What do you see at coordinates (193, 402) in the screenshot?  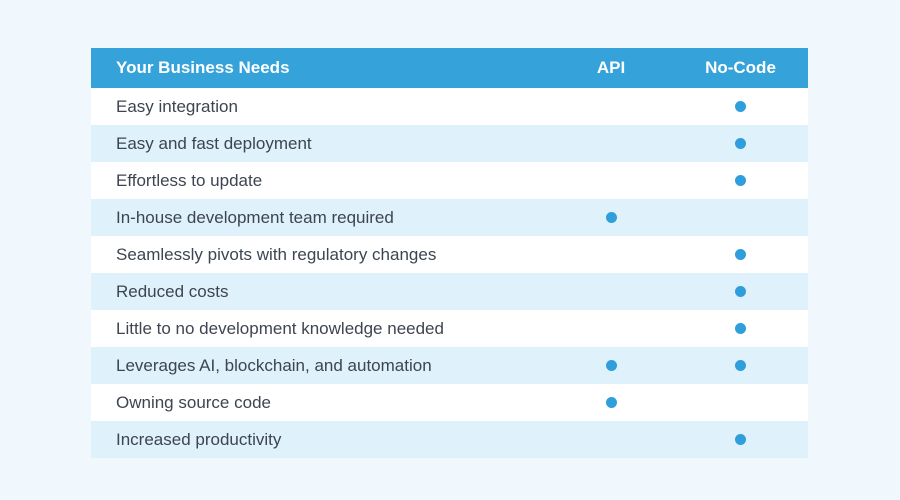 I see `row-label: Owning source code` at bounding box center [193, 402].